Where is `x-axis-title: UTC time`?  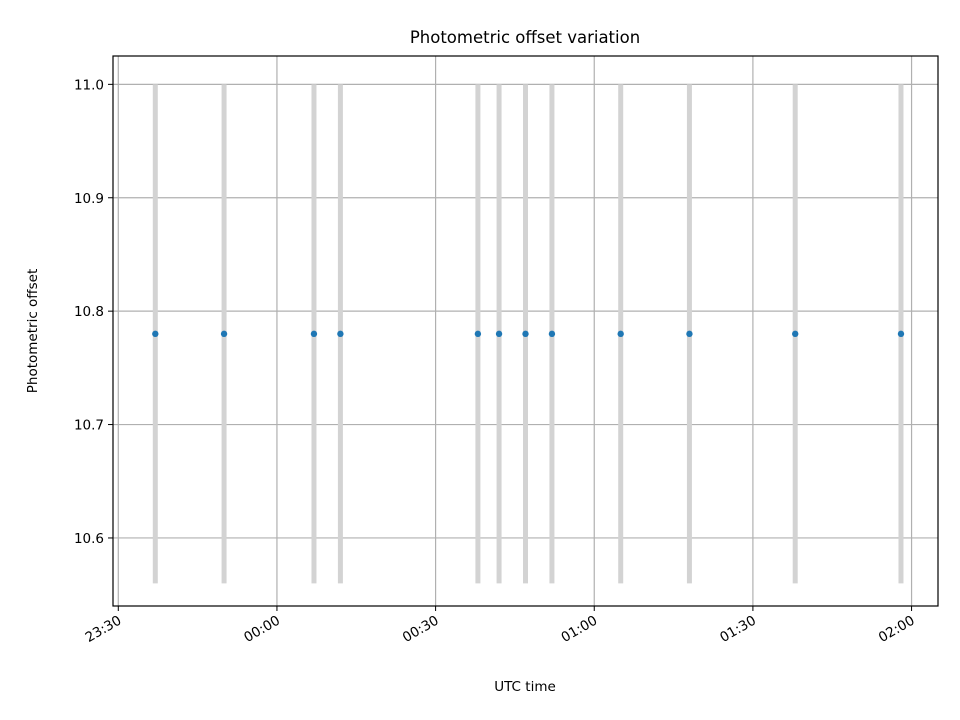
x-axis-title: UTC time is located at coordinates (525, 687).